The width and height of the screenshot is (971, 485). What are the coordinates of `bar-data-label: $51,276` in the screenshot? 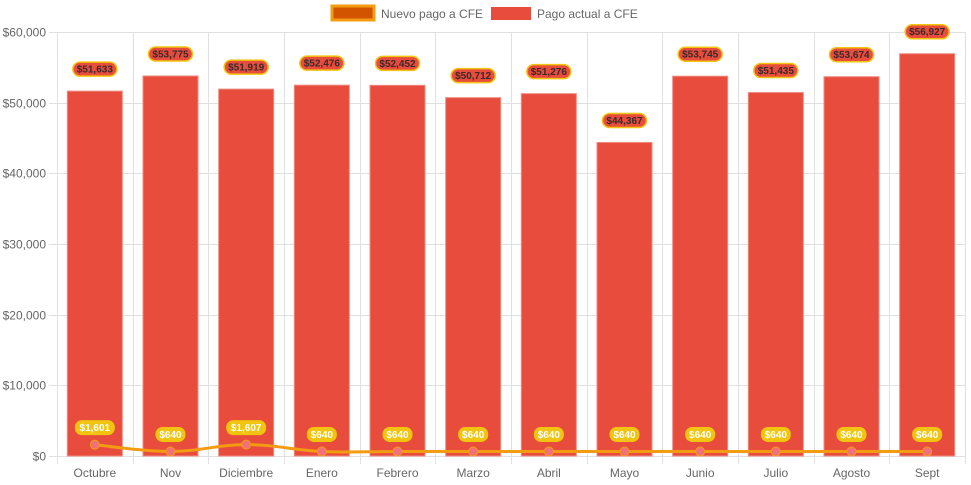 It's located at (549, 72).